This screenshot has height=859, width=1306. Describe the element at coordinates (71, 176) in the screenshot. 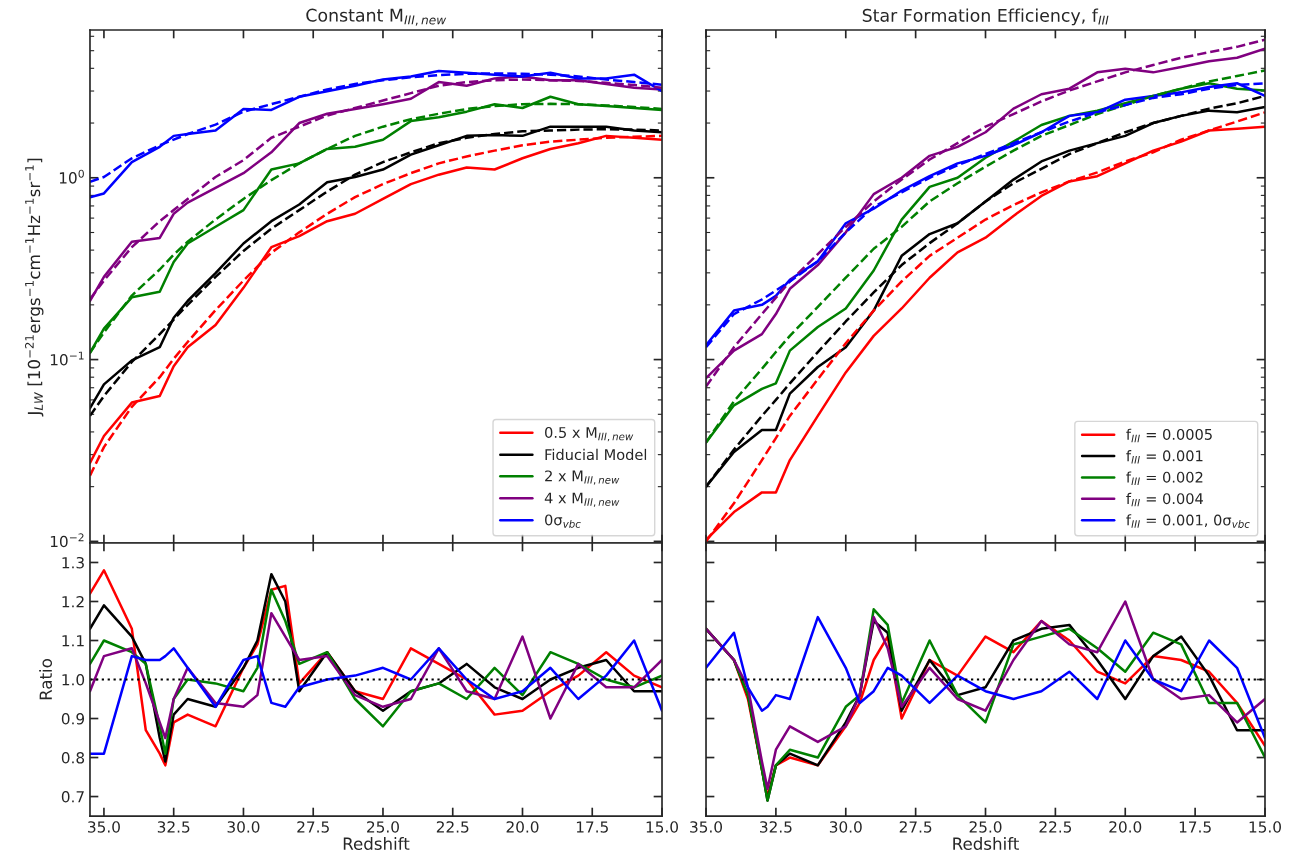

I see `y-tick-label: 10$^{0}$` at that location.